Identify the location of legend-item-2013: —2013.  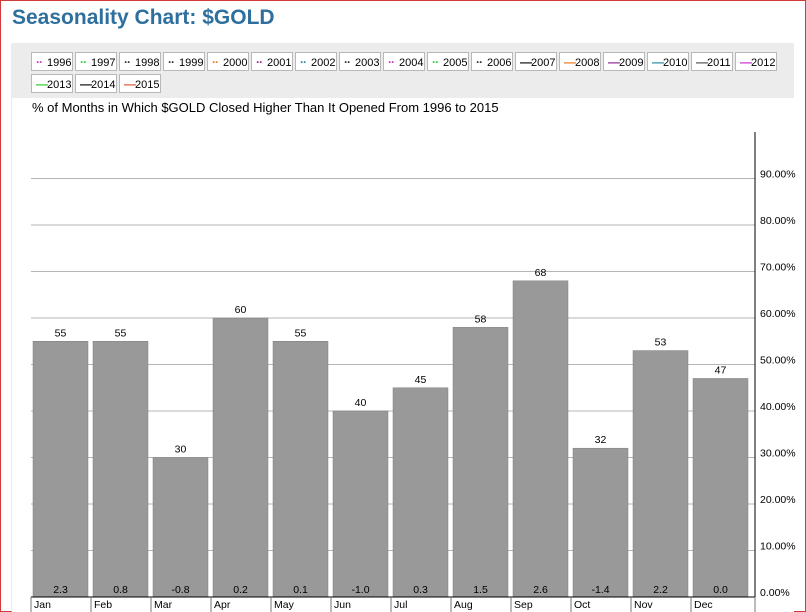
(52, 83).